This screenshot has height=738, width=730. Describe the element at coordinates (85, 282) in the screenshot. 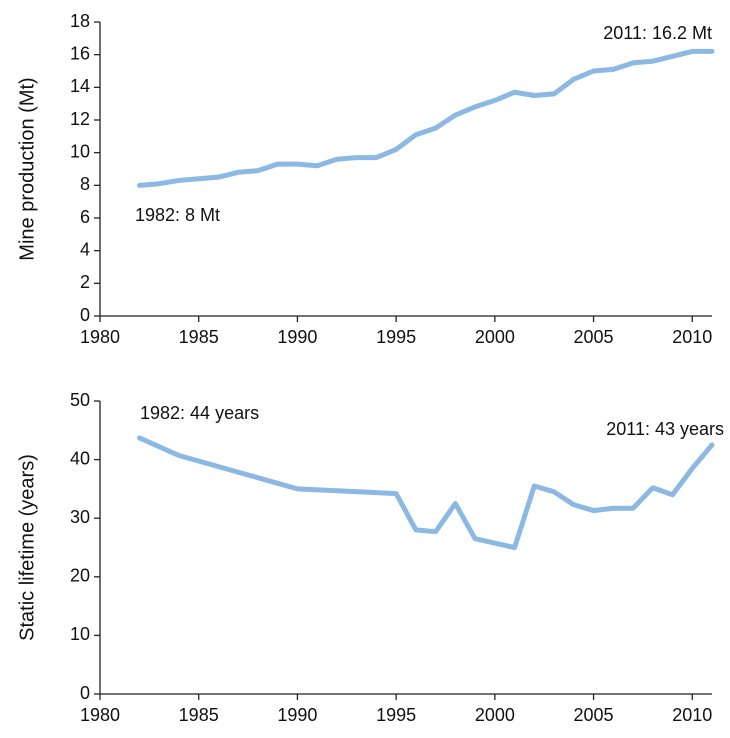

I see `y-tick-label: 2` at that location.